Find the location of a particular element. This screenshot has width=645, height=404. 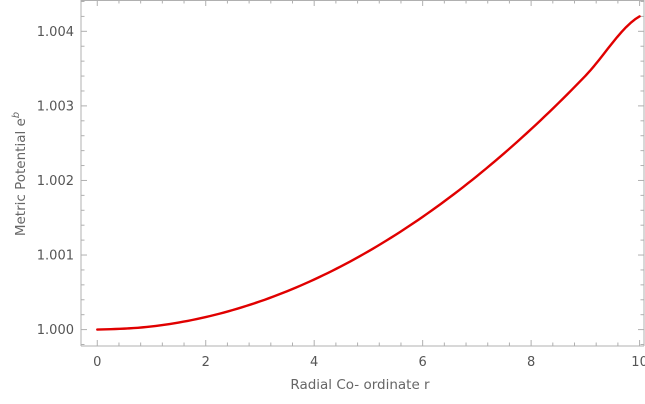

y-tick-label: 1.002 is located at coordinates (55, 181).